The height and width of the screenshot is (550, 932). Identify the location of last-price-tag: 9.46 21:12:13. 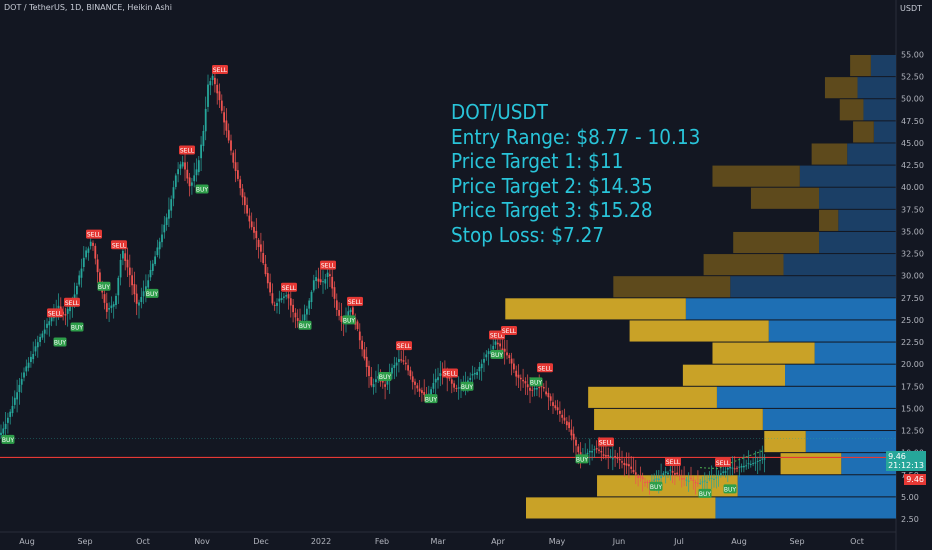
(906, 461).